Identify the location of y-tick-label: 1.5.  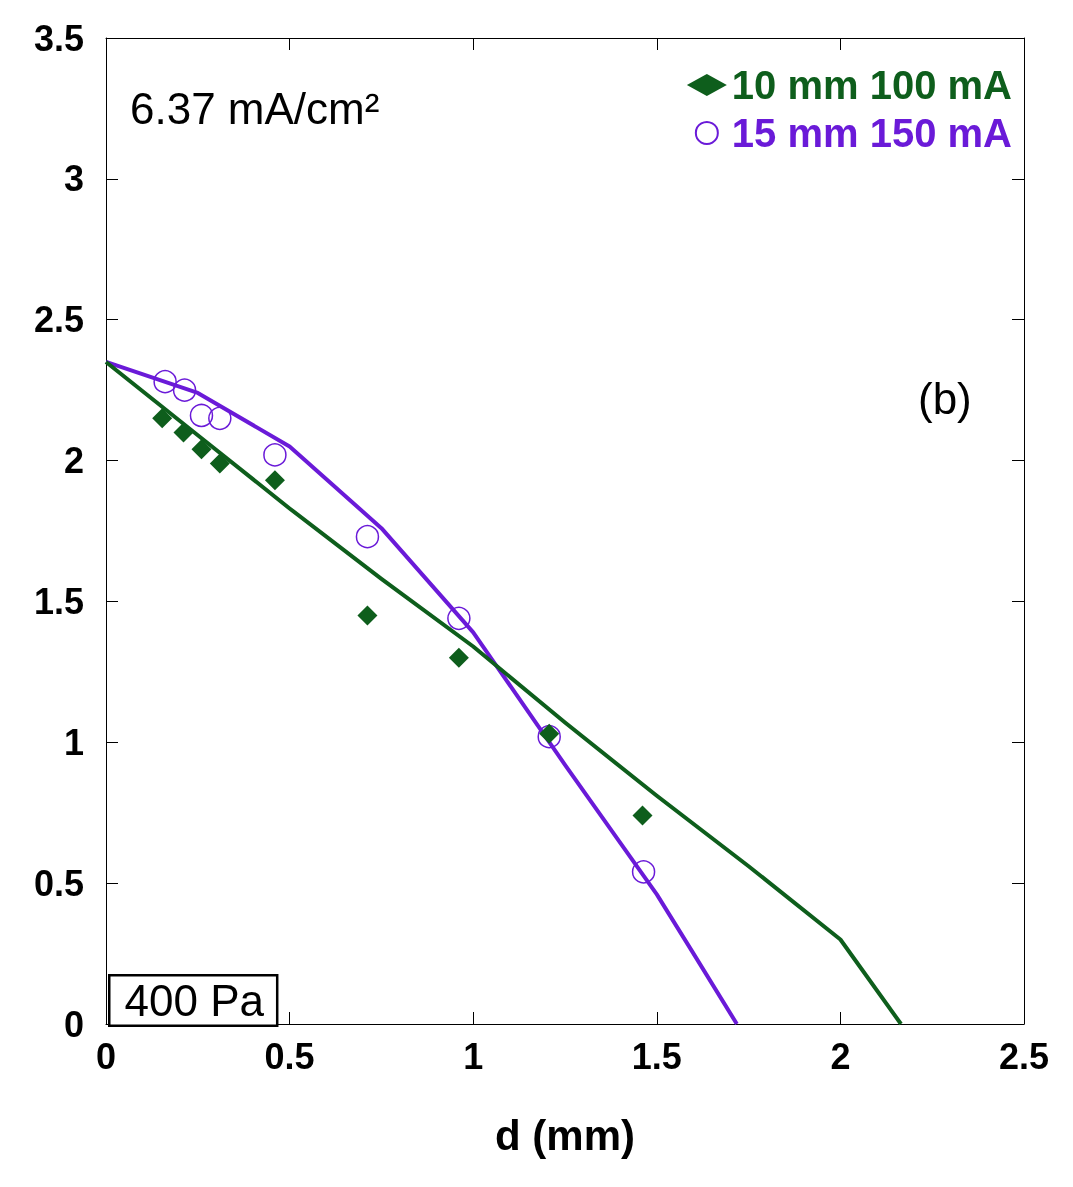
(58, 601).